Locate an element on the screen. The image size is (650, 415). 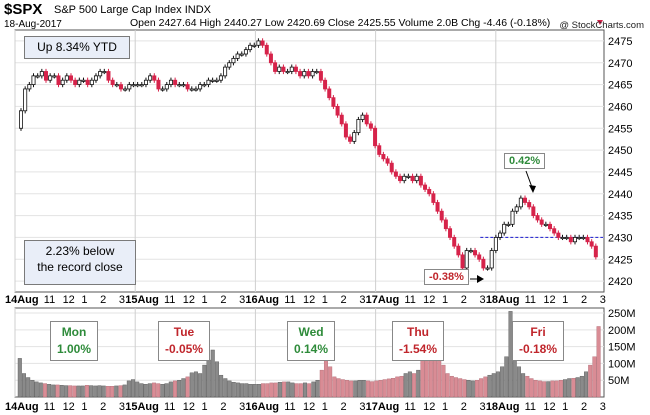
loss-arrowhead is located at coordinates (480, 279).